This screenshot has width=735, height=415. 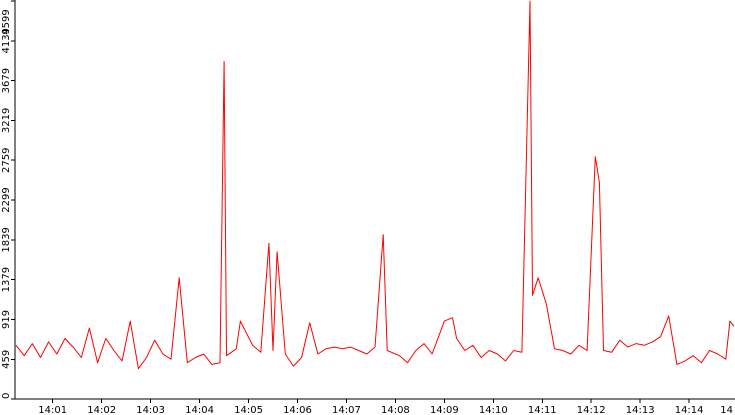 What do you see at coordinates (297, 410) in the screenshot?
I see `x-tick-label: 14:06` at bounding box center [297, 410].